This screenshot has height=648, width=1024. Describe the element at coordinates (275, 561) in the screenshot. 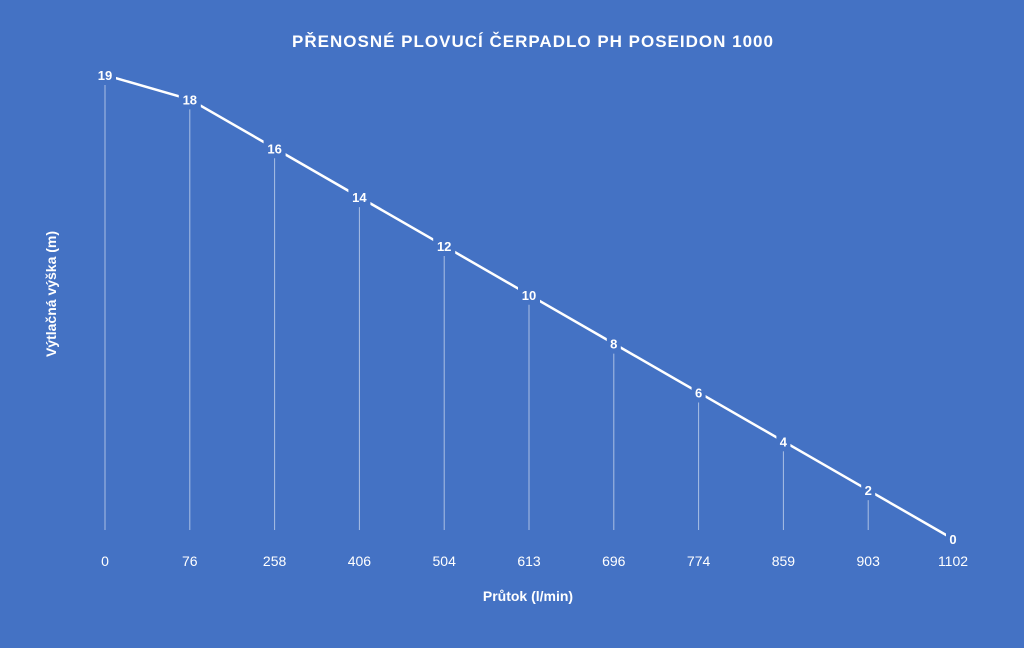

I see `x-tick-label: 258` at that location.